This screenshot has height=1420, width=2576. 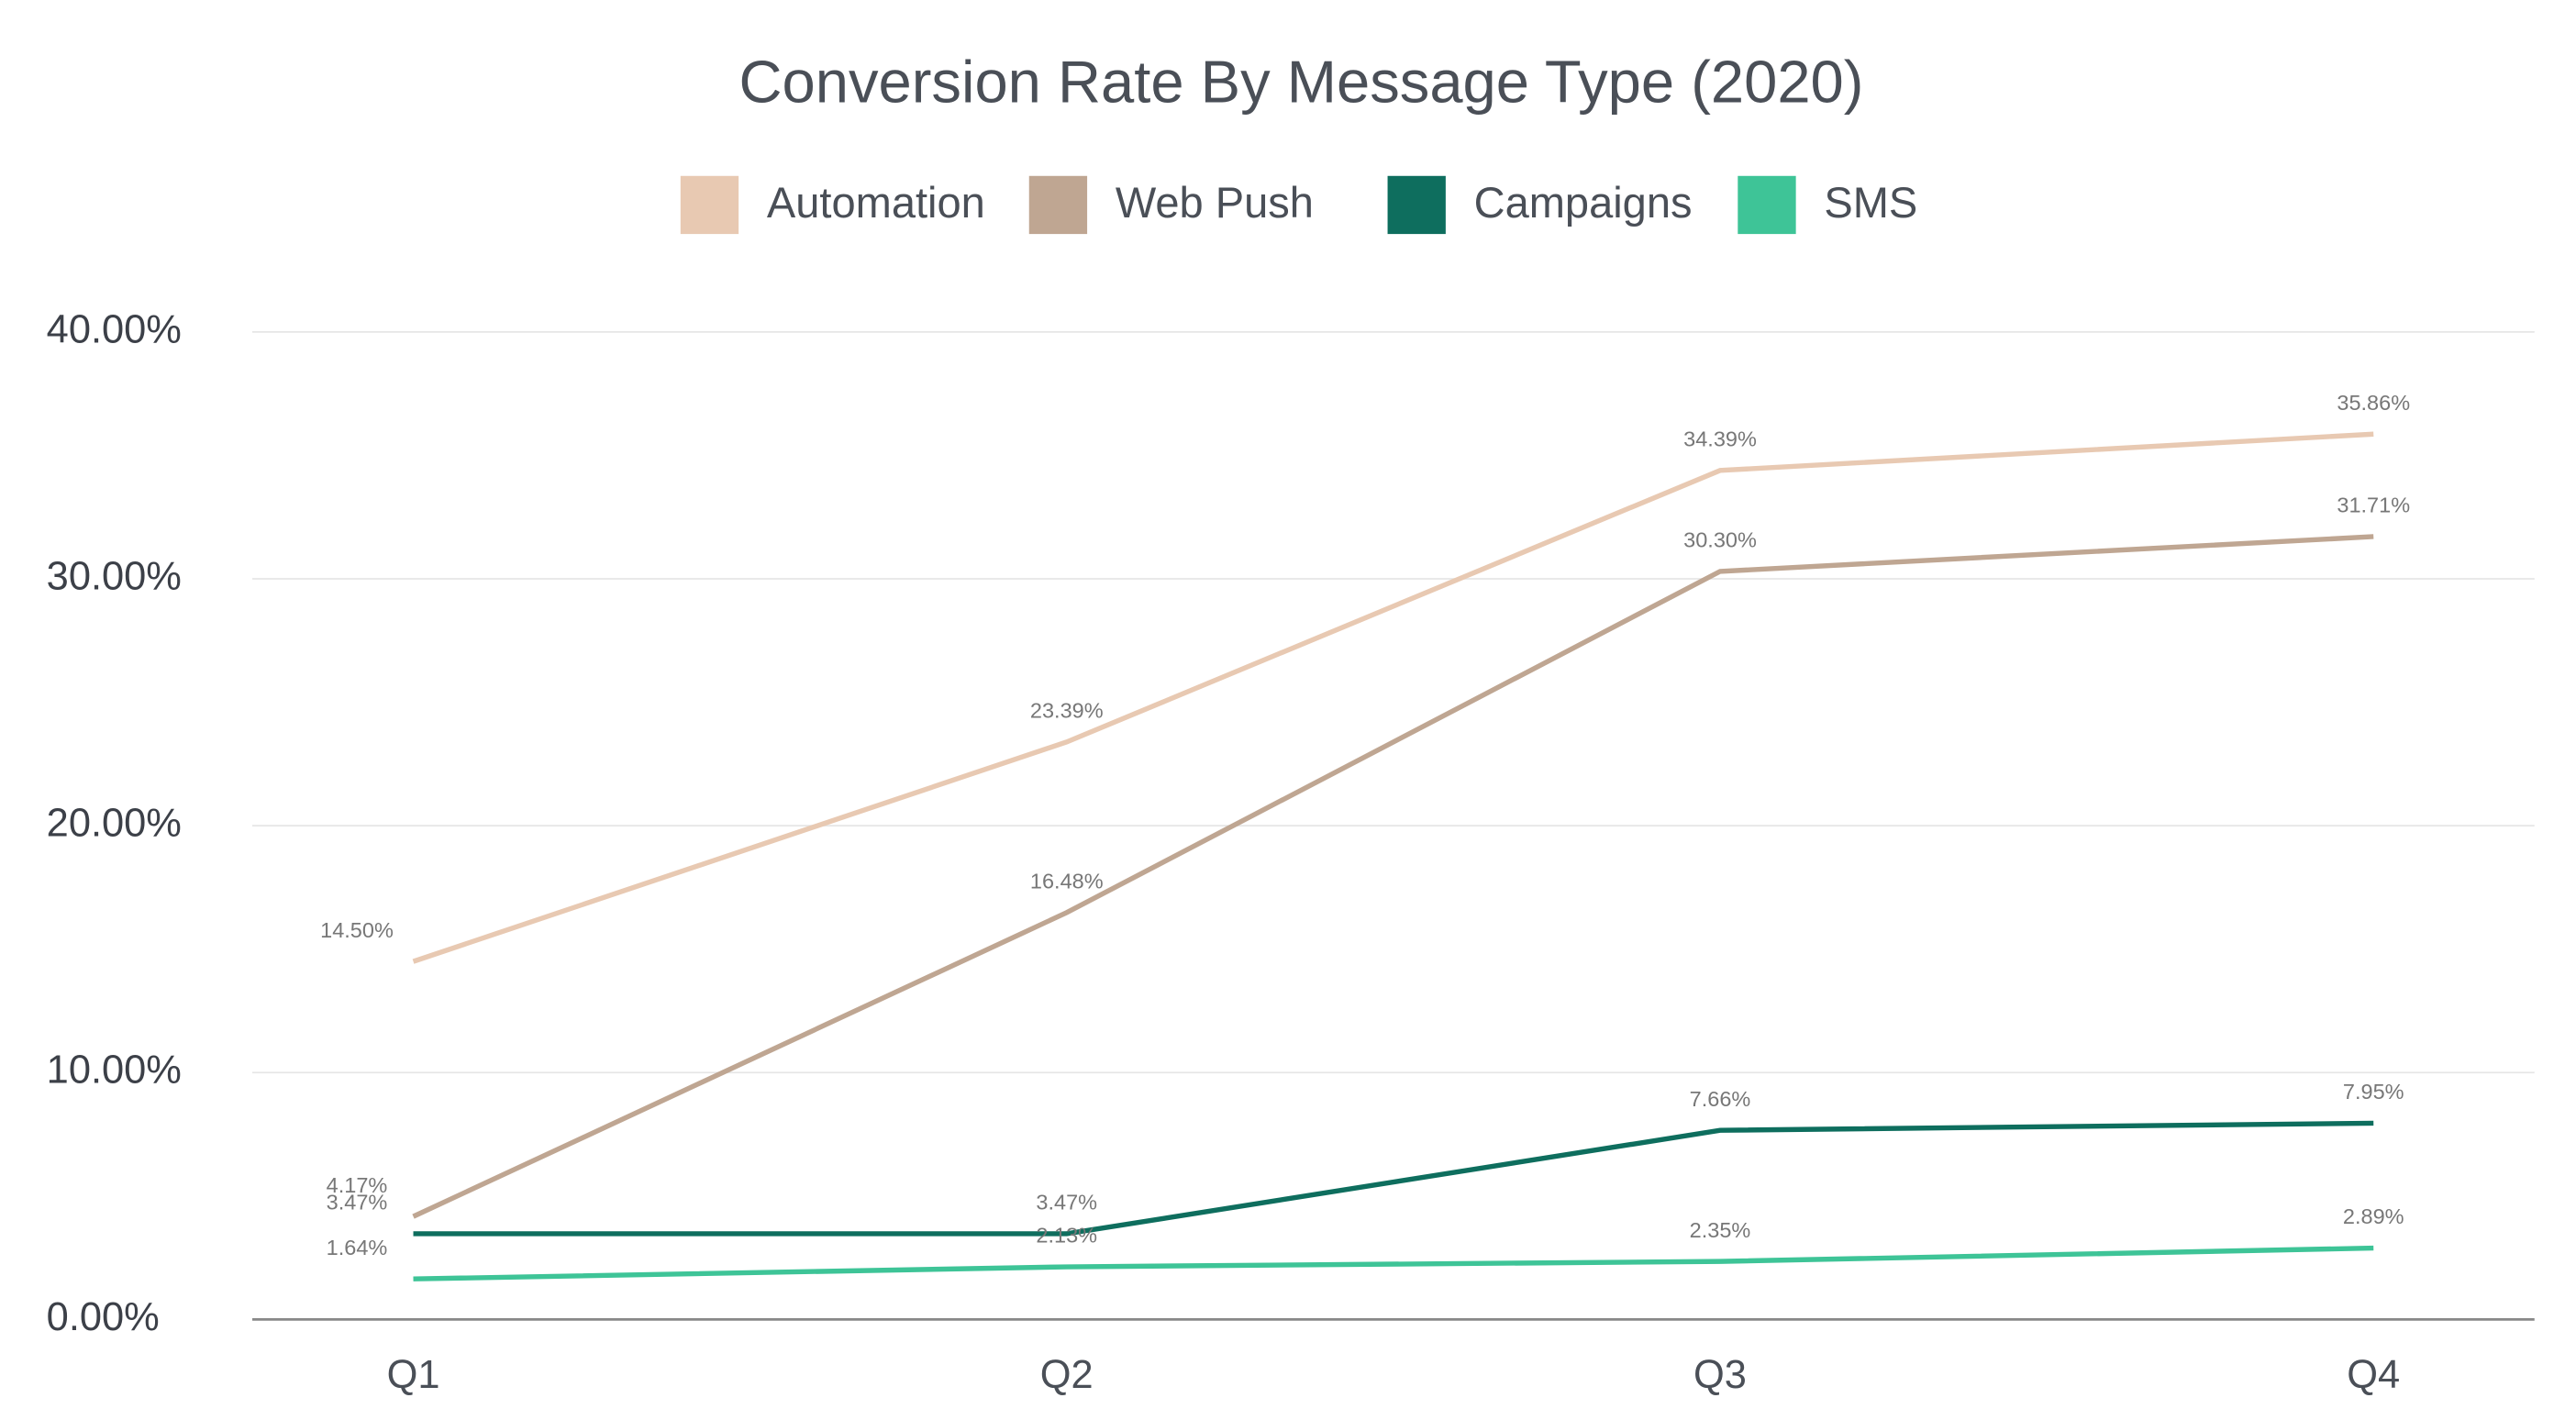 What do you see at coordinates (1067, 881) in the screenshot?
I see `data-label: 16.48%` at bounding box center [1067, 881].